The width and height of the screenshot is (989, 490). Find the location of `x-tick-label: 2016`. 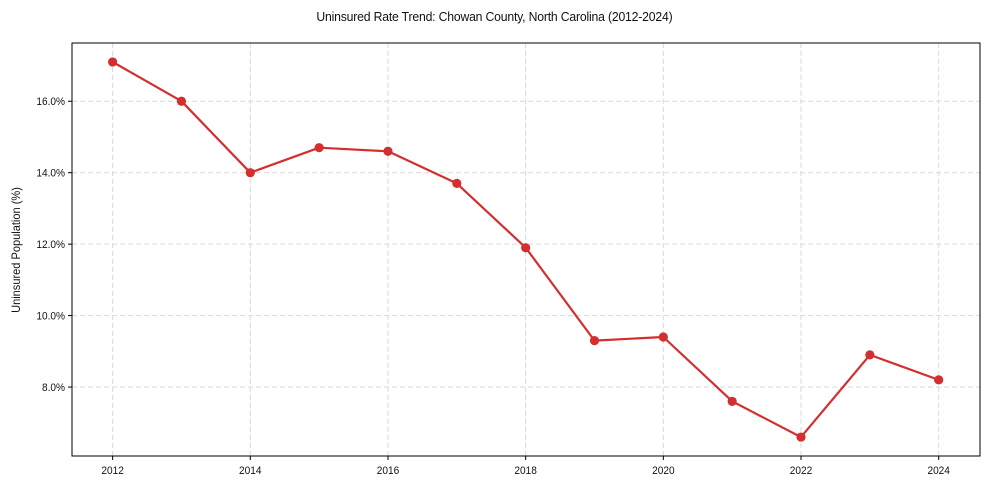

x-tick-label: 2016 is located at coordinates (388, 471).